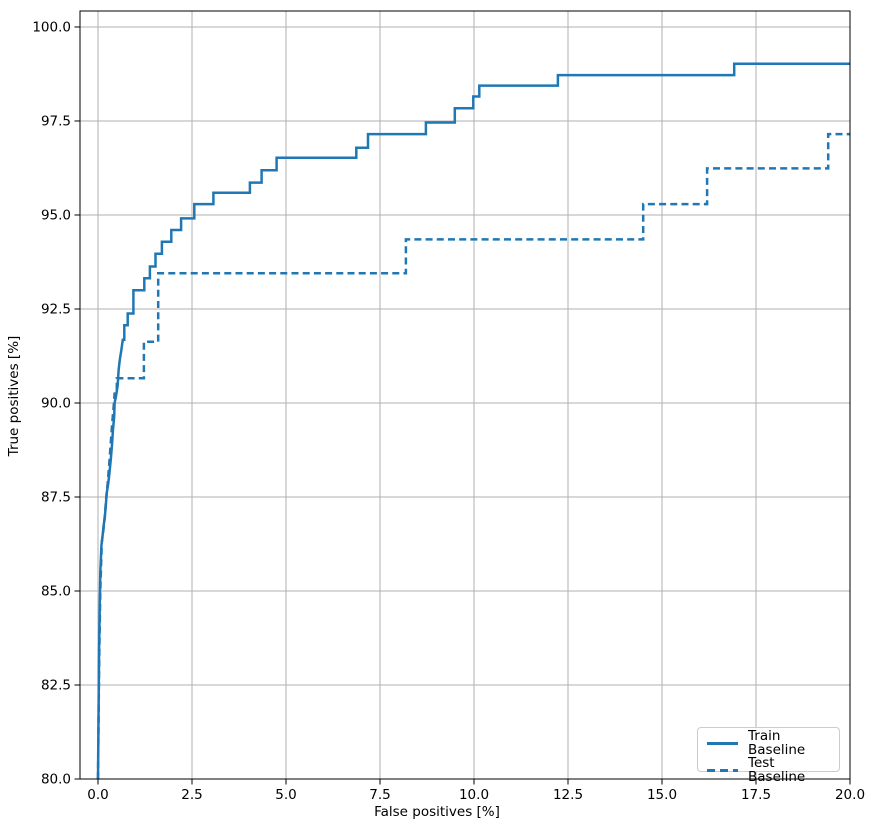  I want to click on y-tick-label: 80.0, so click(56, 780).